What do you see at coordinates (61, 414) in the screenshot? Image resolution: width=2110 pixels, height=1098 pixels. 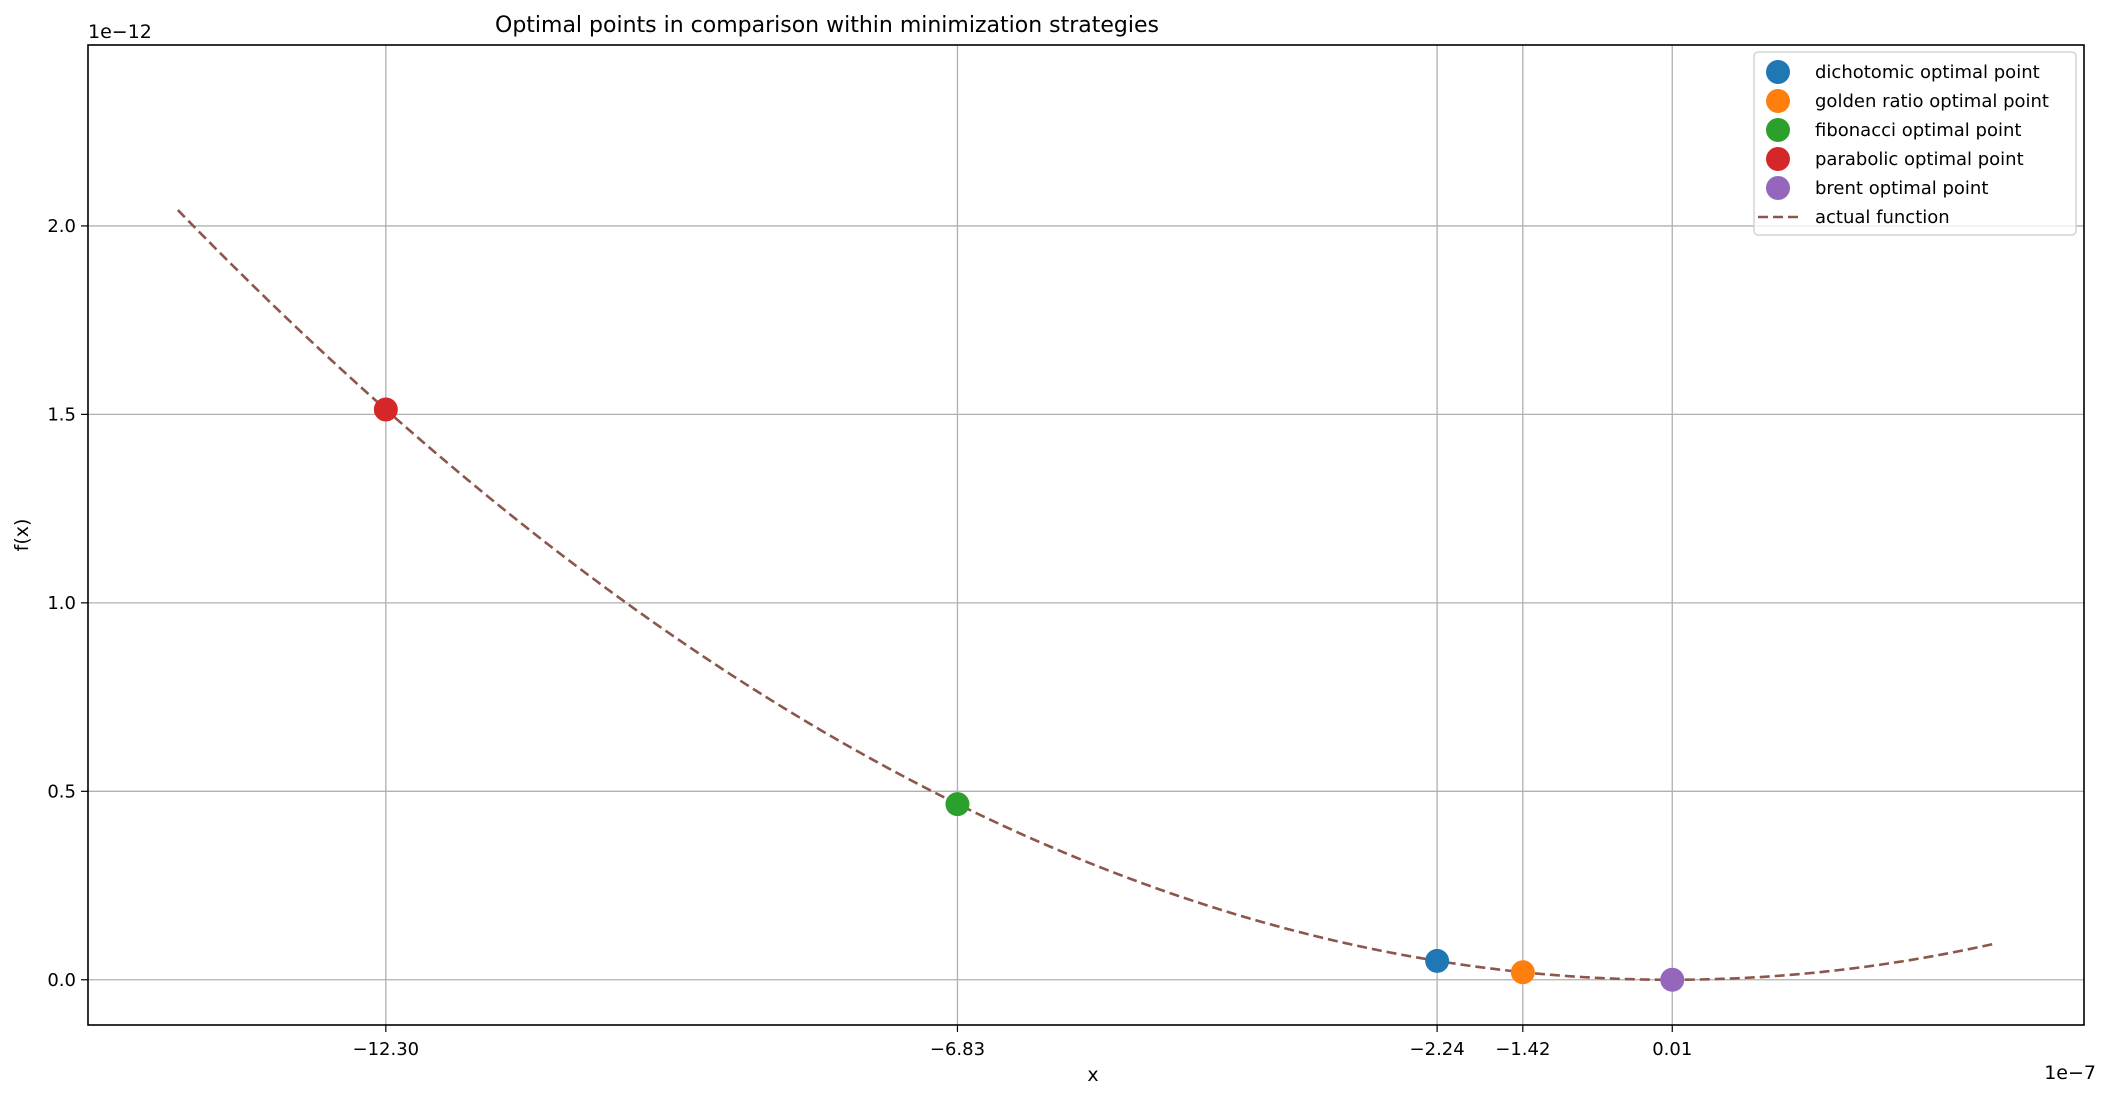 I see `y-tick-label: 1.5` at bounding box center [61, 414].